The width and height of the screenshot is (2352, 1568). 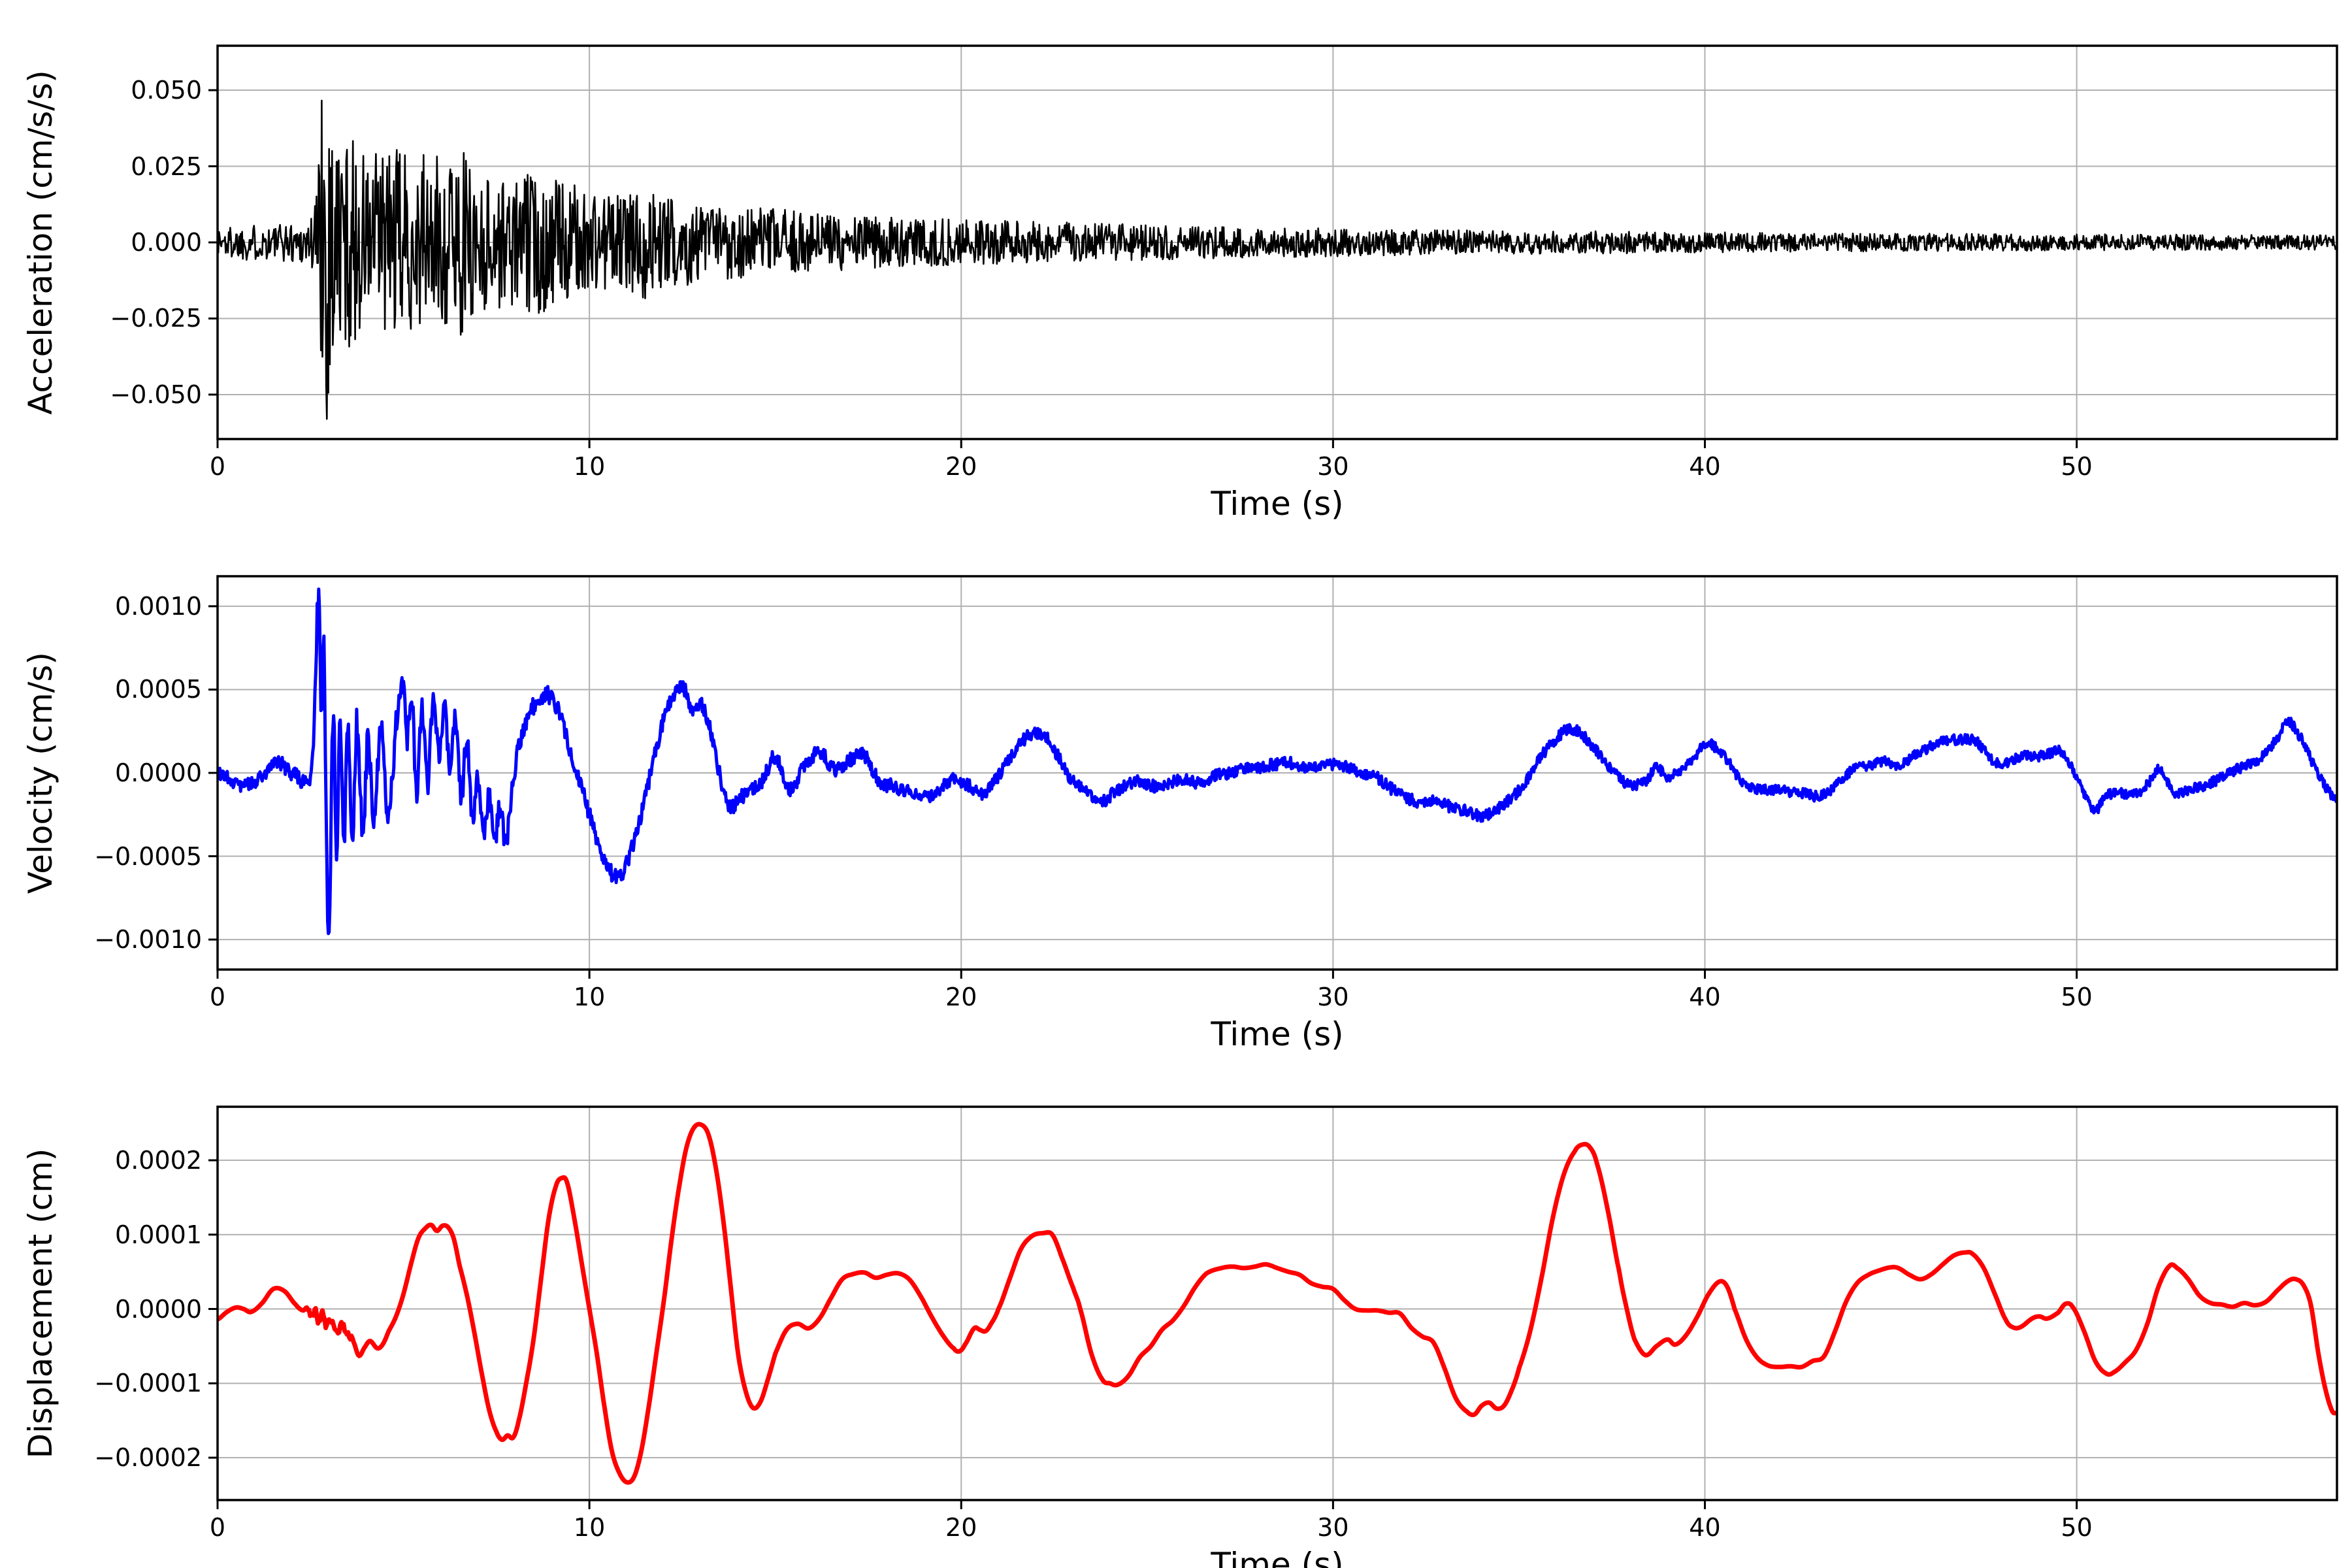 What do you see at coordinates (1333, 1527) in the screenshot?
I see `displacement-x-tick-label: 30` at bounding box center [1333, 1527].